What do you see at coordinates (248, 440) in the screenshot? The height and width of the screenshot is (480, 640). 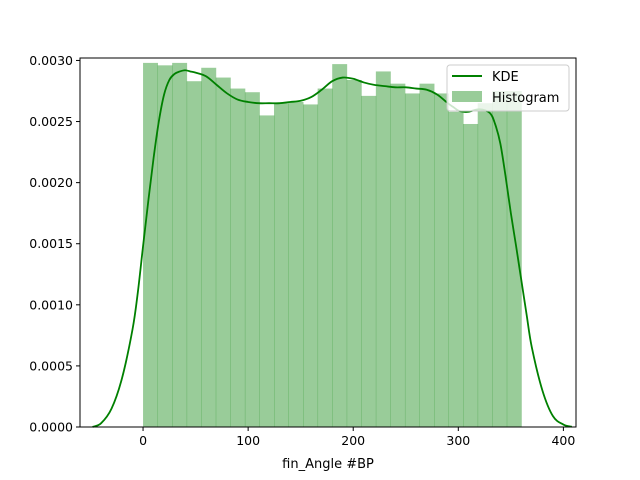 I see `x-tick-label: 100` at bounding box center [248, 440].